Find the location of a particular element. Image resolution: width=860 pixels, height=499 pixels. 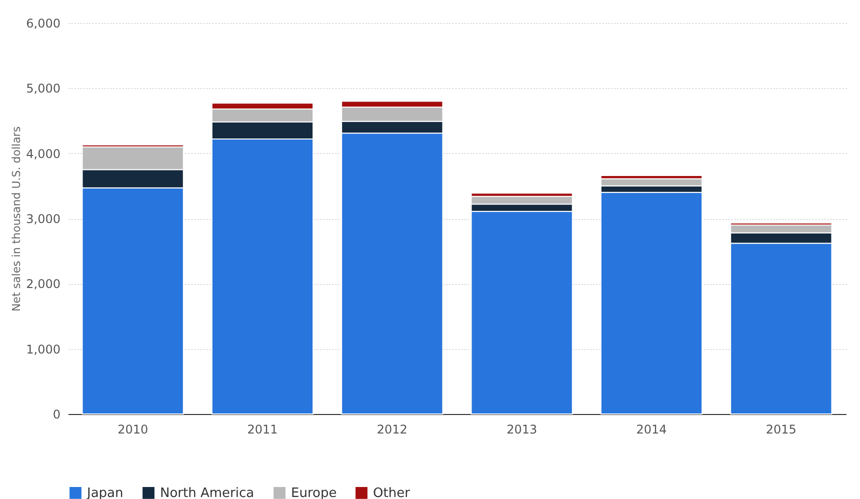

x-tick-label: 2013 is located at coordinates (522, 429).